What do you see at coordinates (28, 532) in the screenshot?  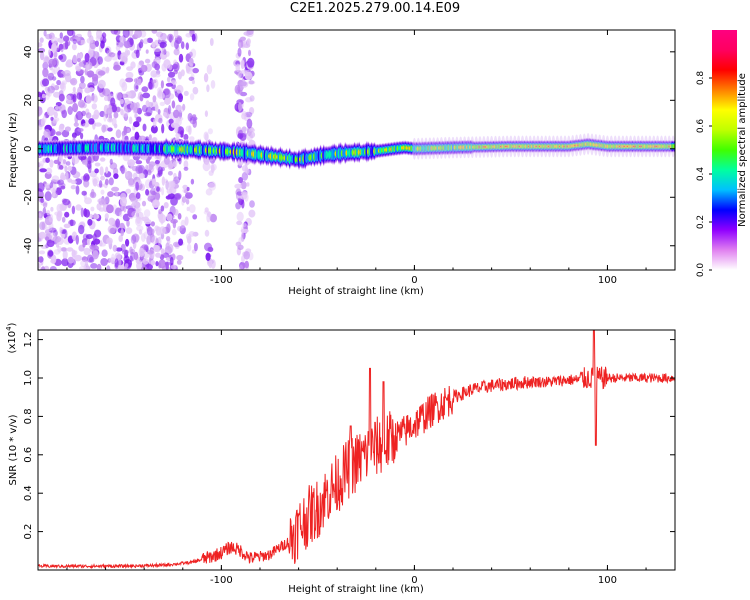 I see `y-tick-label: 0.2` at bounding box center [28, 532].